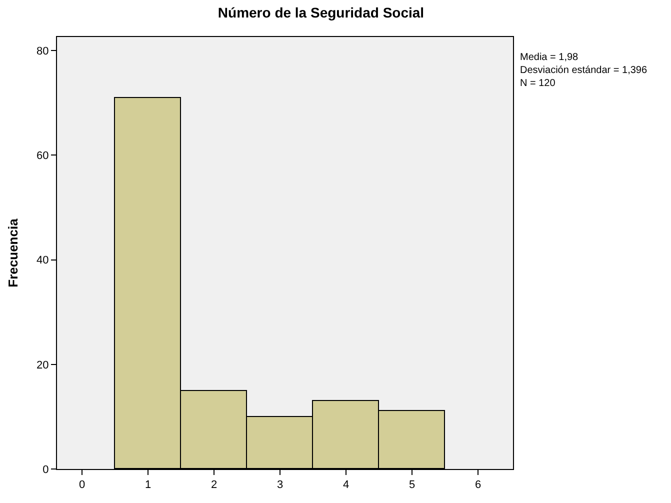 Image resolution: width=671 pixels, height=503 pixels. Describe the element at coordinates (42, 51) in the screenshot. I see `y-tick-label: 80` at that location.